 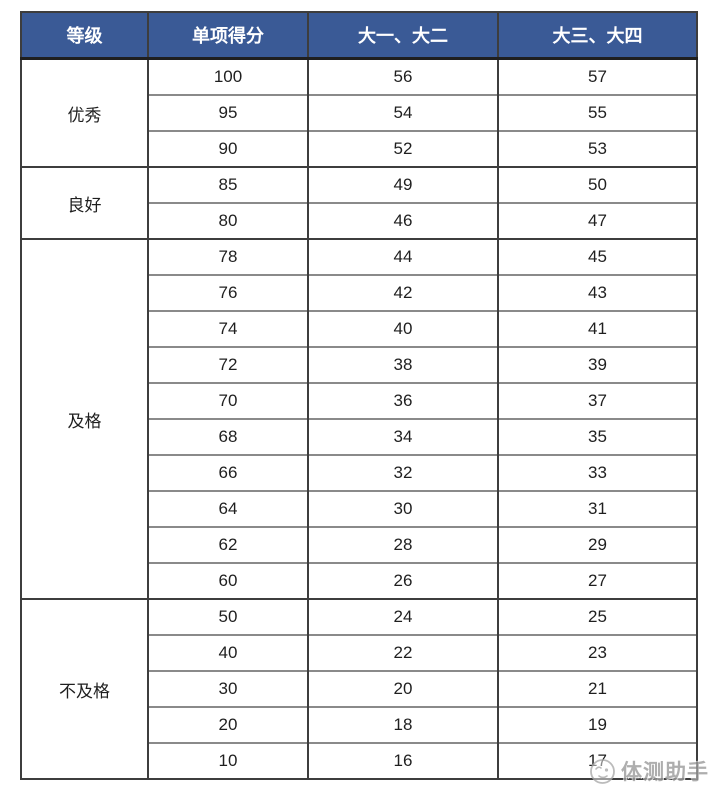 What do you see at coordinates (597, 256) in the screenshot?
I see `score-cell: 45` at bounding box center [597, 256].